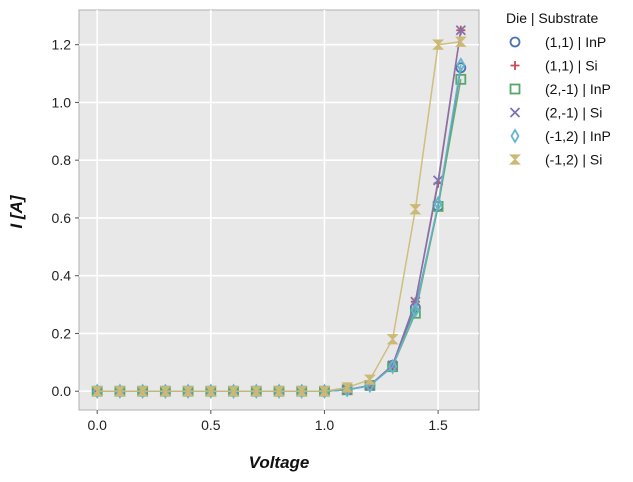  Describe the element at coordinates (573, 160) in the screenshot. I see `legend-entry: (-1,2) | Si` at that location.